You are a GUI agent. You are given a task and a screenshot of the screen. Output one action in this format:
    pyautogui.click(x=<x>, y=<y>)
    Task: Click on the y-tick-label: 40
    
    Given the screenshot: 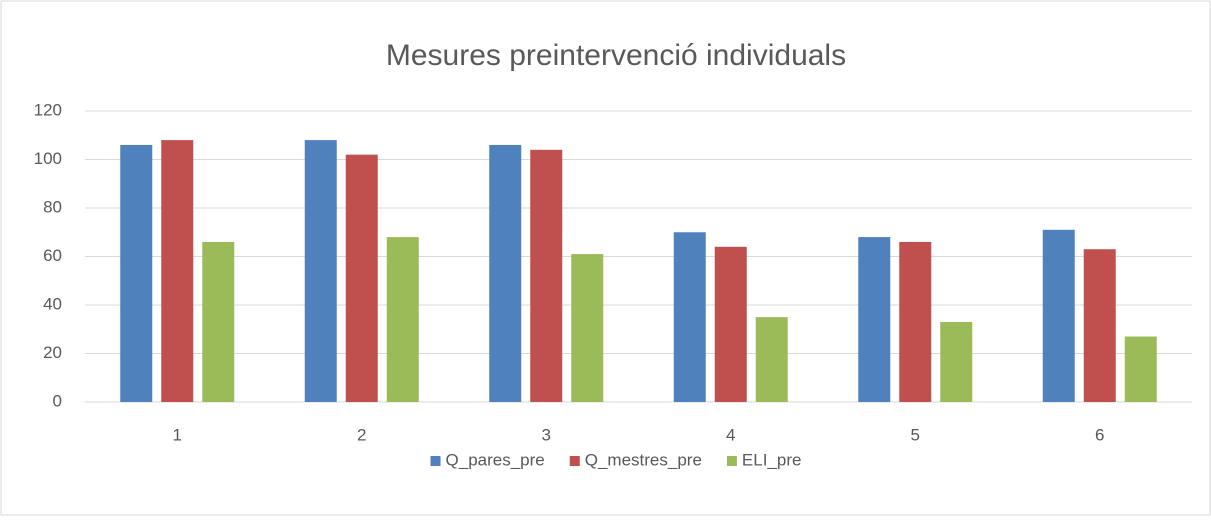 What is the action you would take?
    pyautogui.click(x=52, y=303)
    